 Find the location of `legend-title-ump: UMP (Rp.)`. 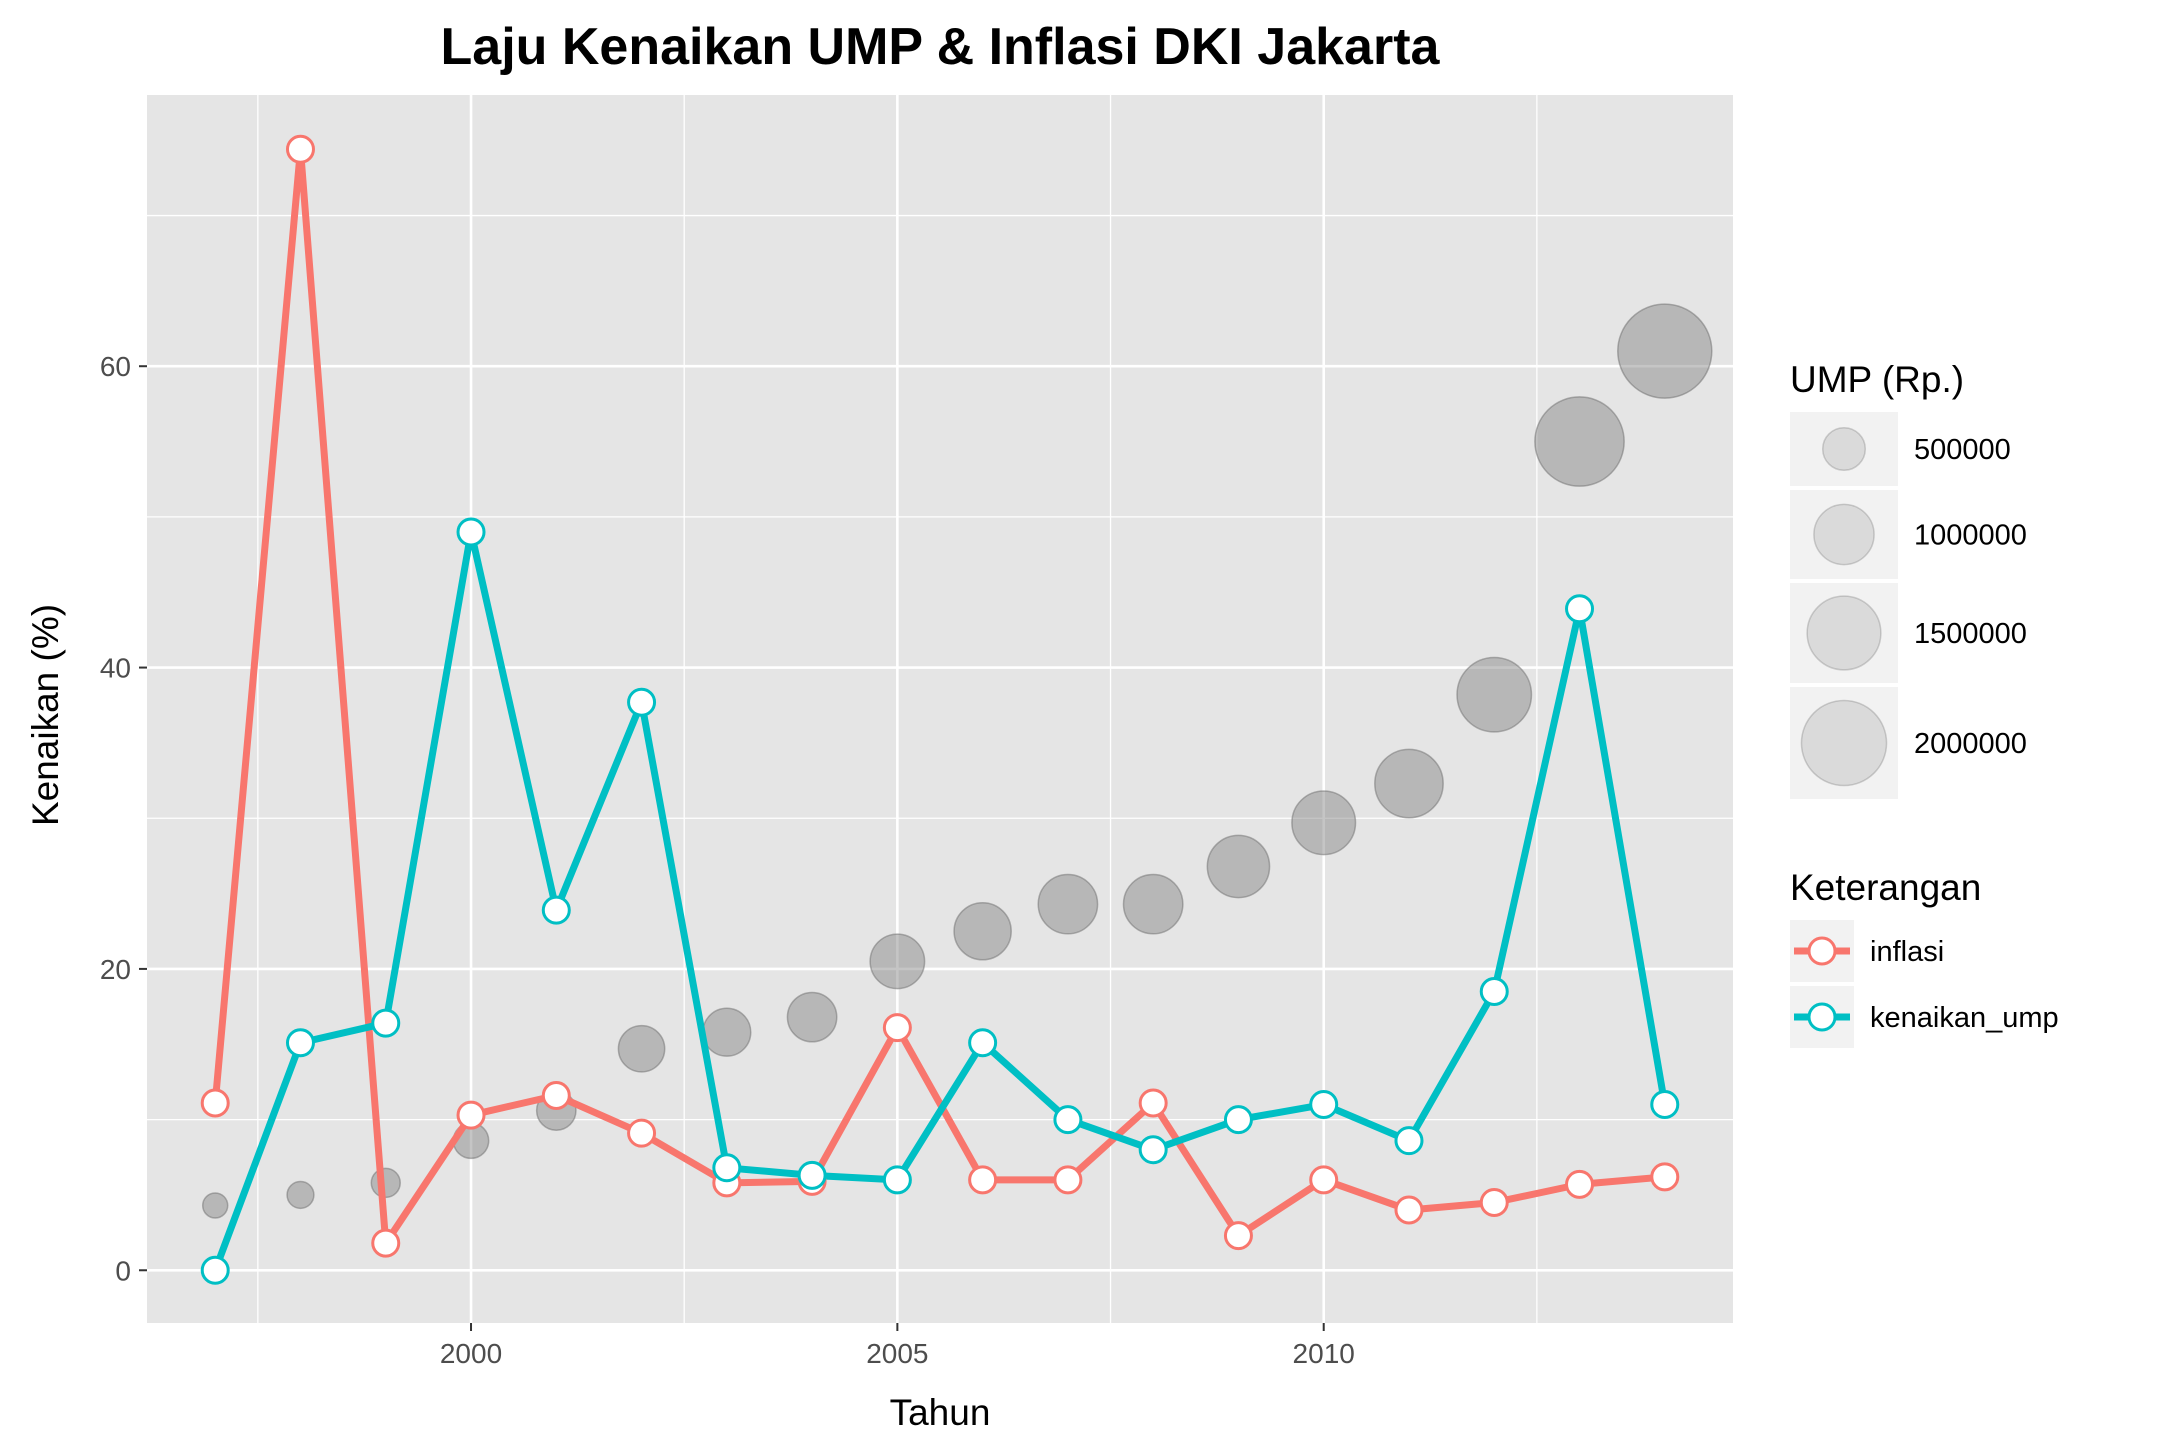

legend-title-ump: UMP (Rp.) is located at coordinates (1877, 379).